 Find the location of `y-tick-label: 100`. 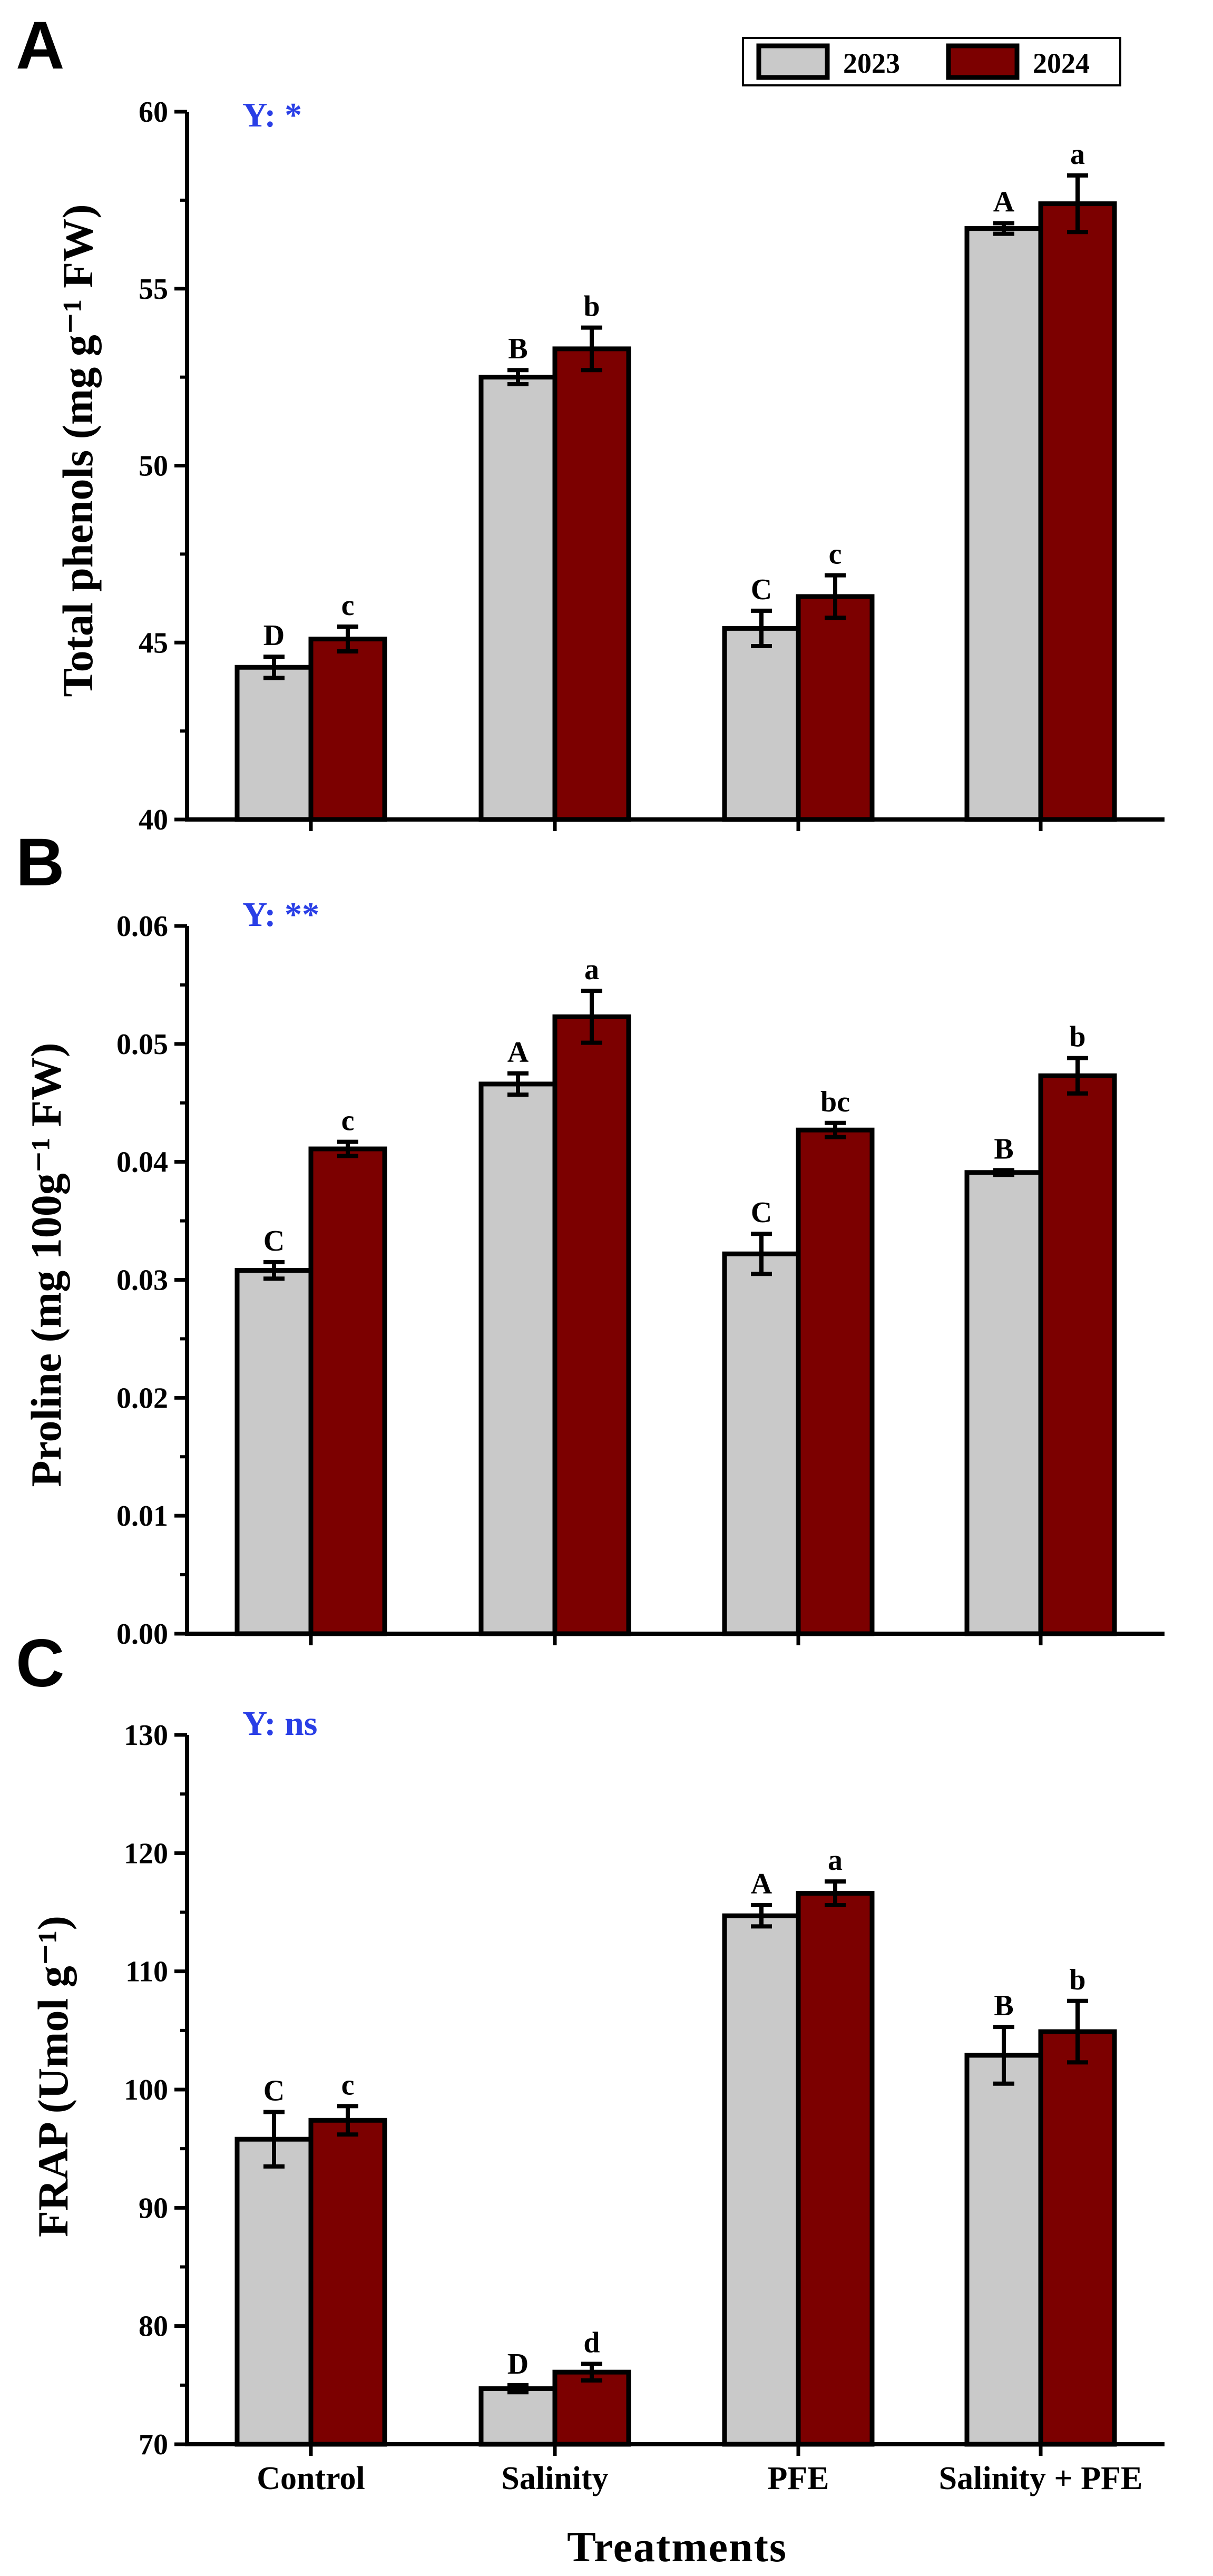

y-tick-label: 100 is located at coordinates (146, 2090).